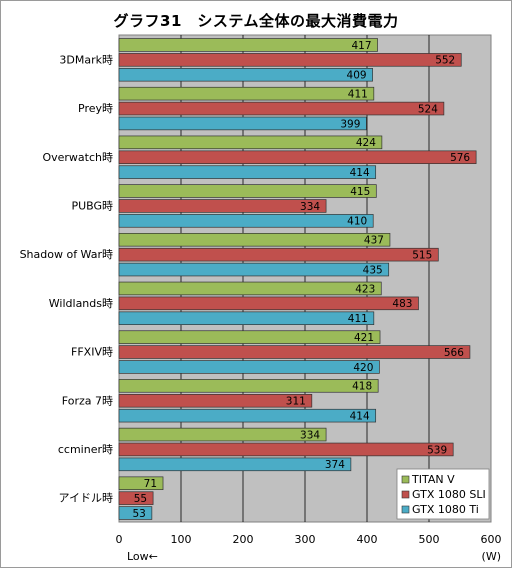 The height and width of the screenshot is (568, 512). What do you see at coordinates (357, 222) in the screenshot?
I see `data-label: 410` at bounding box center [357, 222].